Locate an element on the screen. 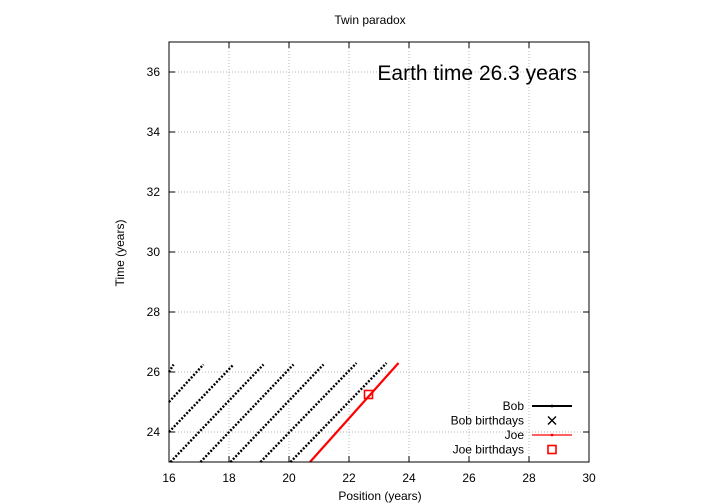  y-tick-label: 24 is located at coordinates (154, 432).